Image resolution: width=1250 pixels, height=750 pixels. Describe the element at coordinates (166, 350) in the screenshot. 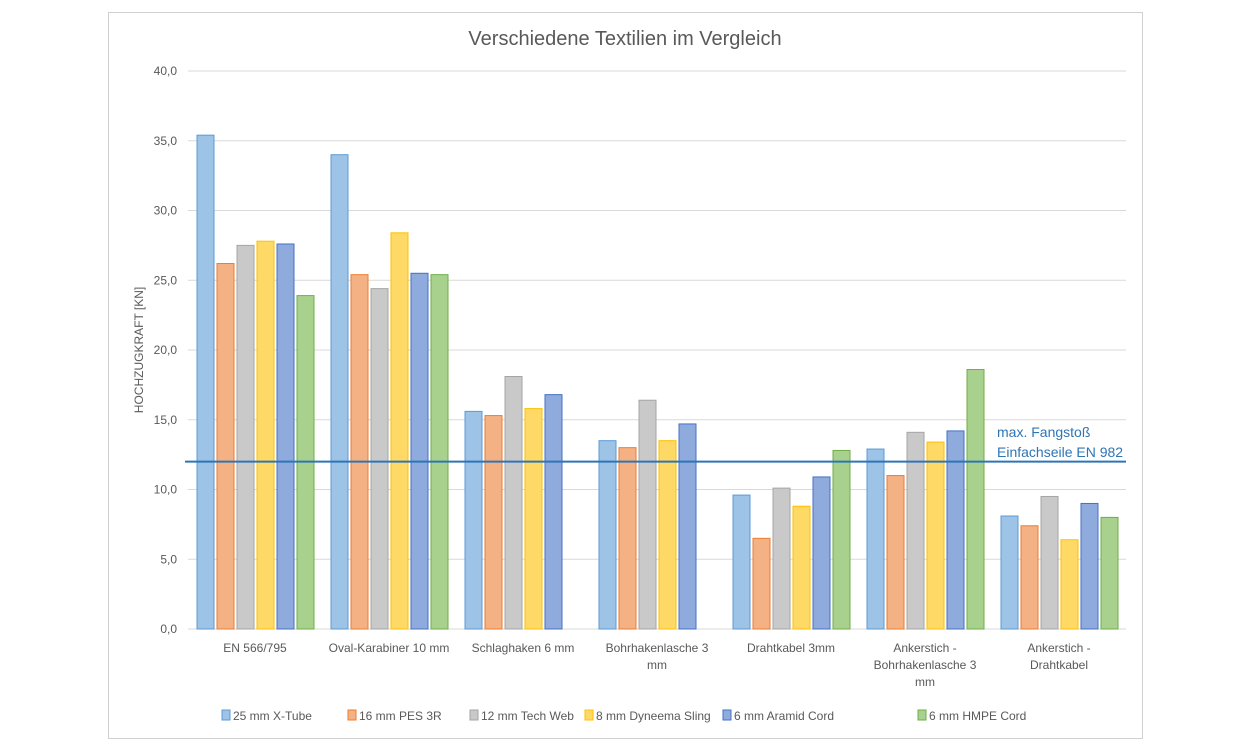

I see `y-tick-label: 20,0` at that location.